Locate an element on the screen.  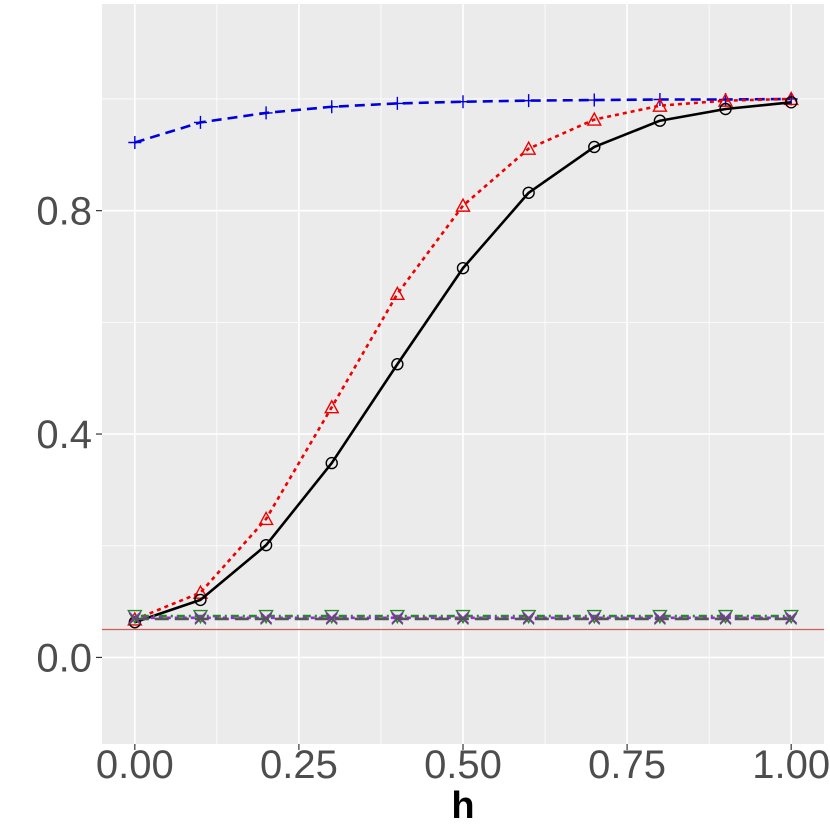
x-tick-label: 0.75 is located at coordinates (627, 765).